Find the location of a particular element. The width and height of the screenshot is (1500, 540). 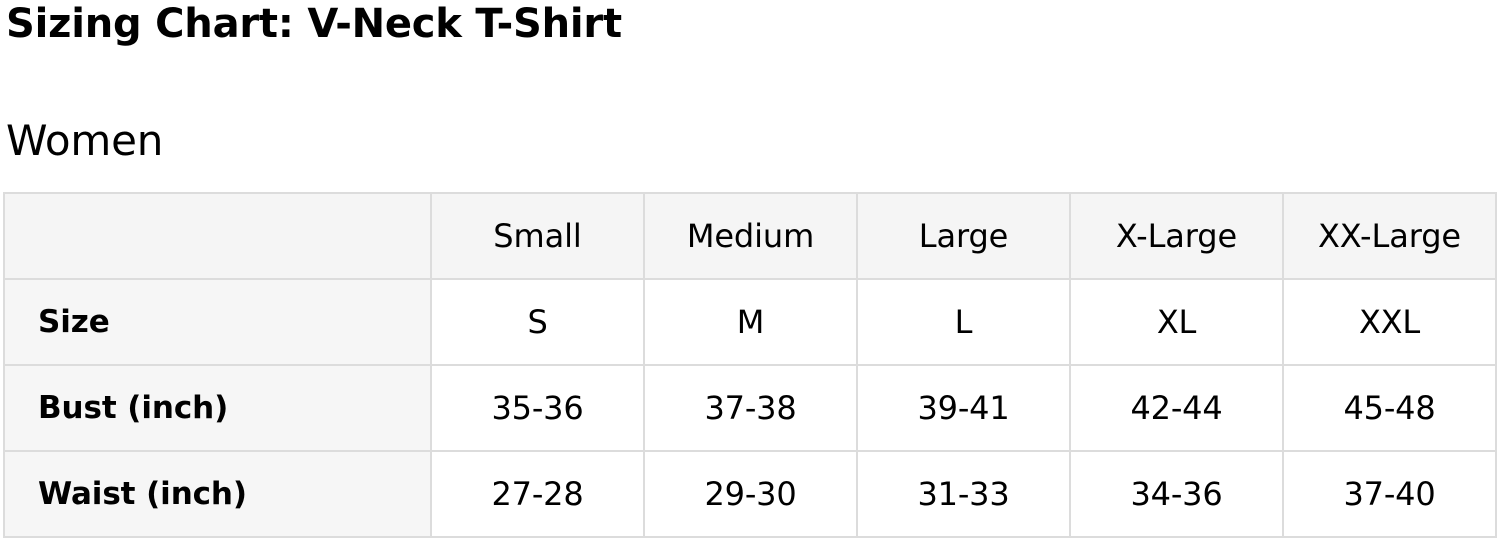

cell-bust-xx-large: 45-48 is located at coordinates (1390, 408).